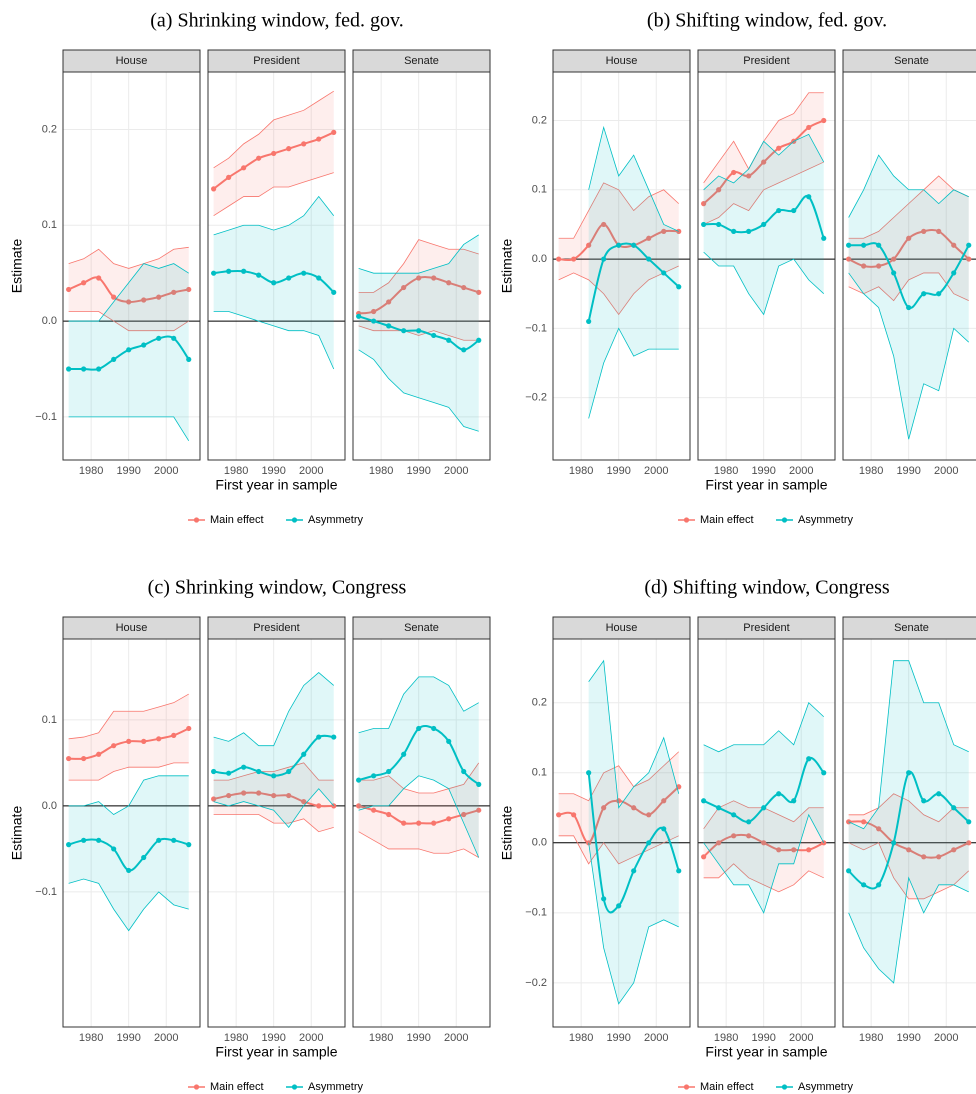 Image resolution: width=976 pixels, height=1094 pixels. What do you see at coordinates (539, 120) in the screenshot?
I see `y-tick-label: 0.2` at bounding box center [539, 120].